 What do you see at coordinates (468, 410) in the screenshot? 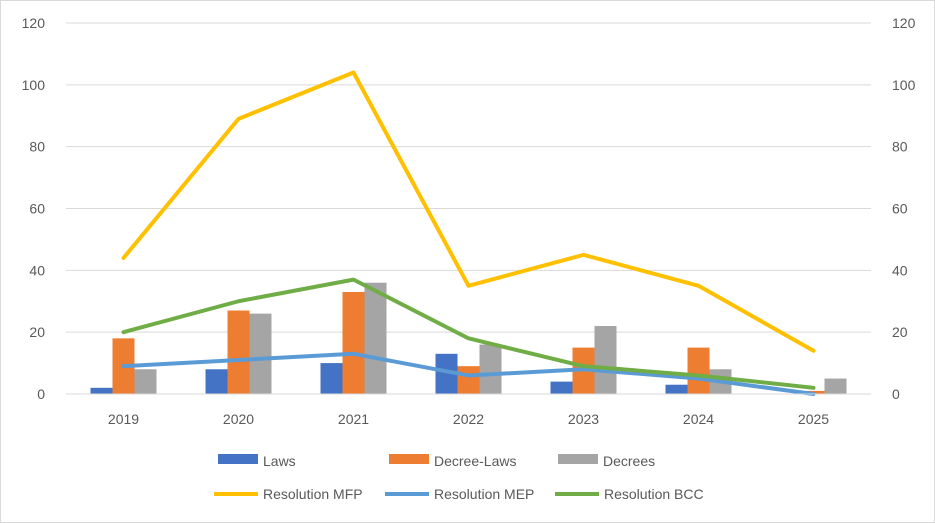
I see `x-axis: 2019 2020 2021 2022 2023 2024 2025` at bounding box center [468, 410].